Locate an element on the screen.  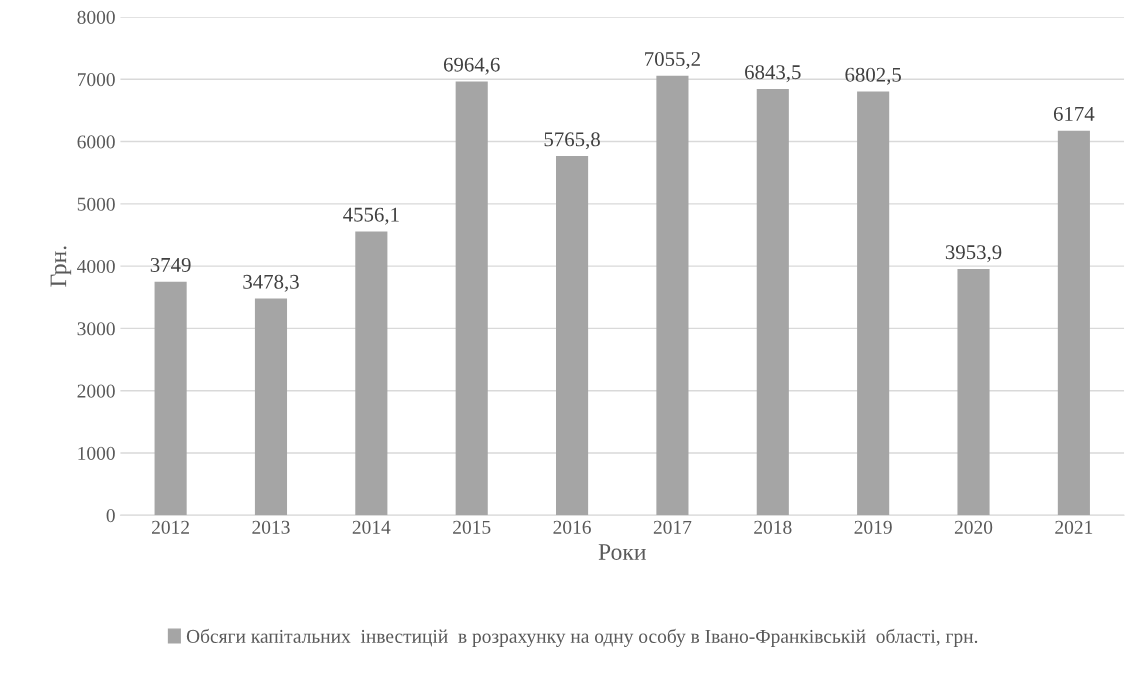
x-axis-title: Роки is located at coordinates (622, 552).